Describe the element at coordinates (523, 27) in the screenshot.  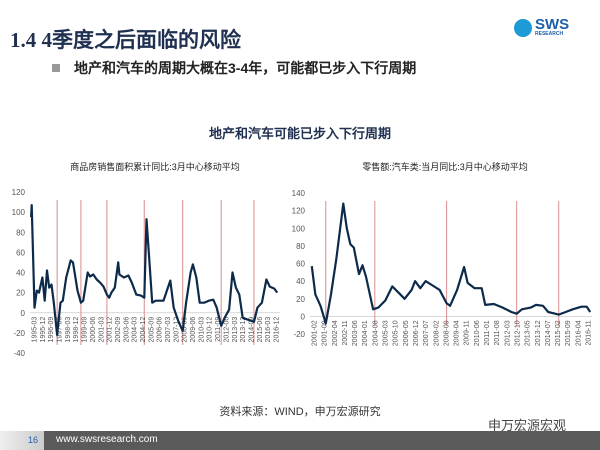
I see `logo-icon` at that location.